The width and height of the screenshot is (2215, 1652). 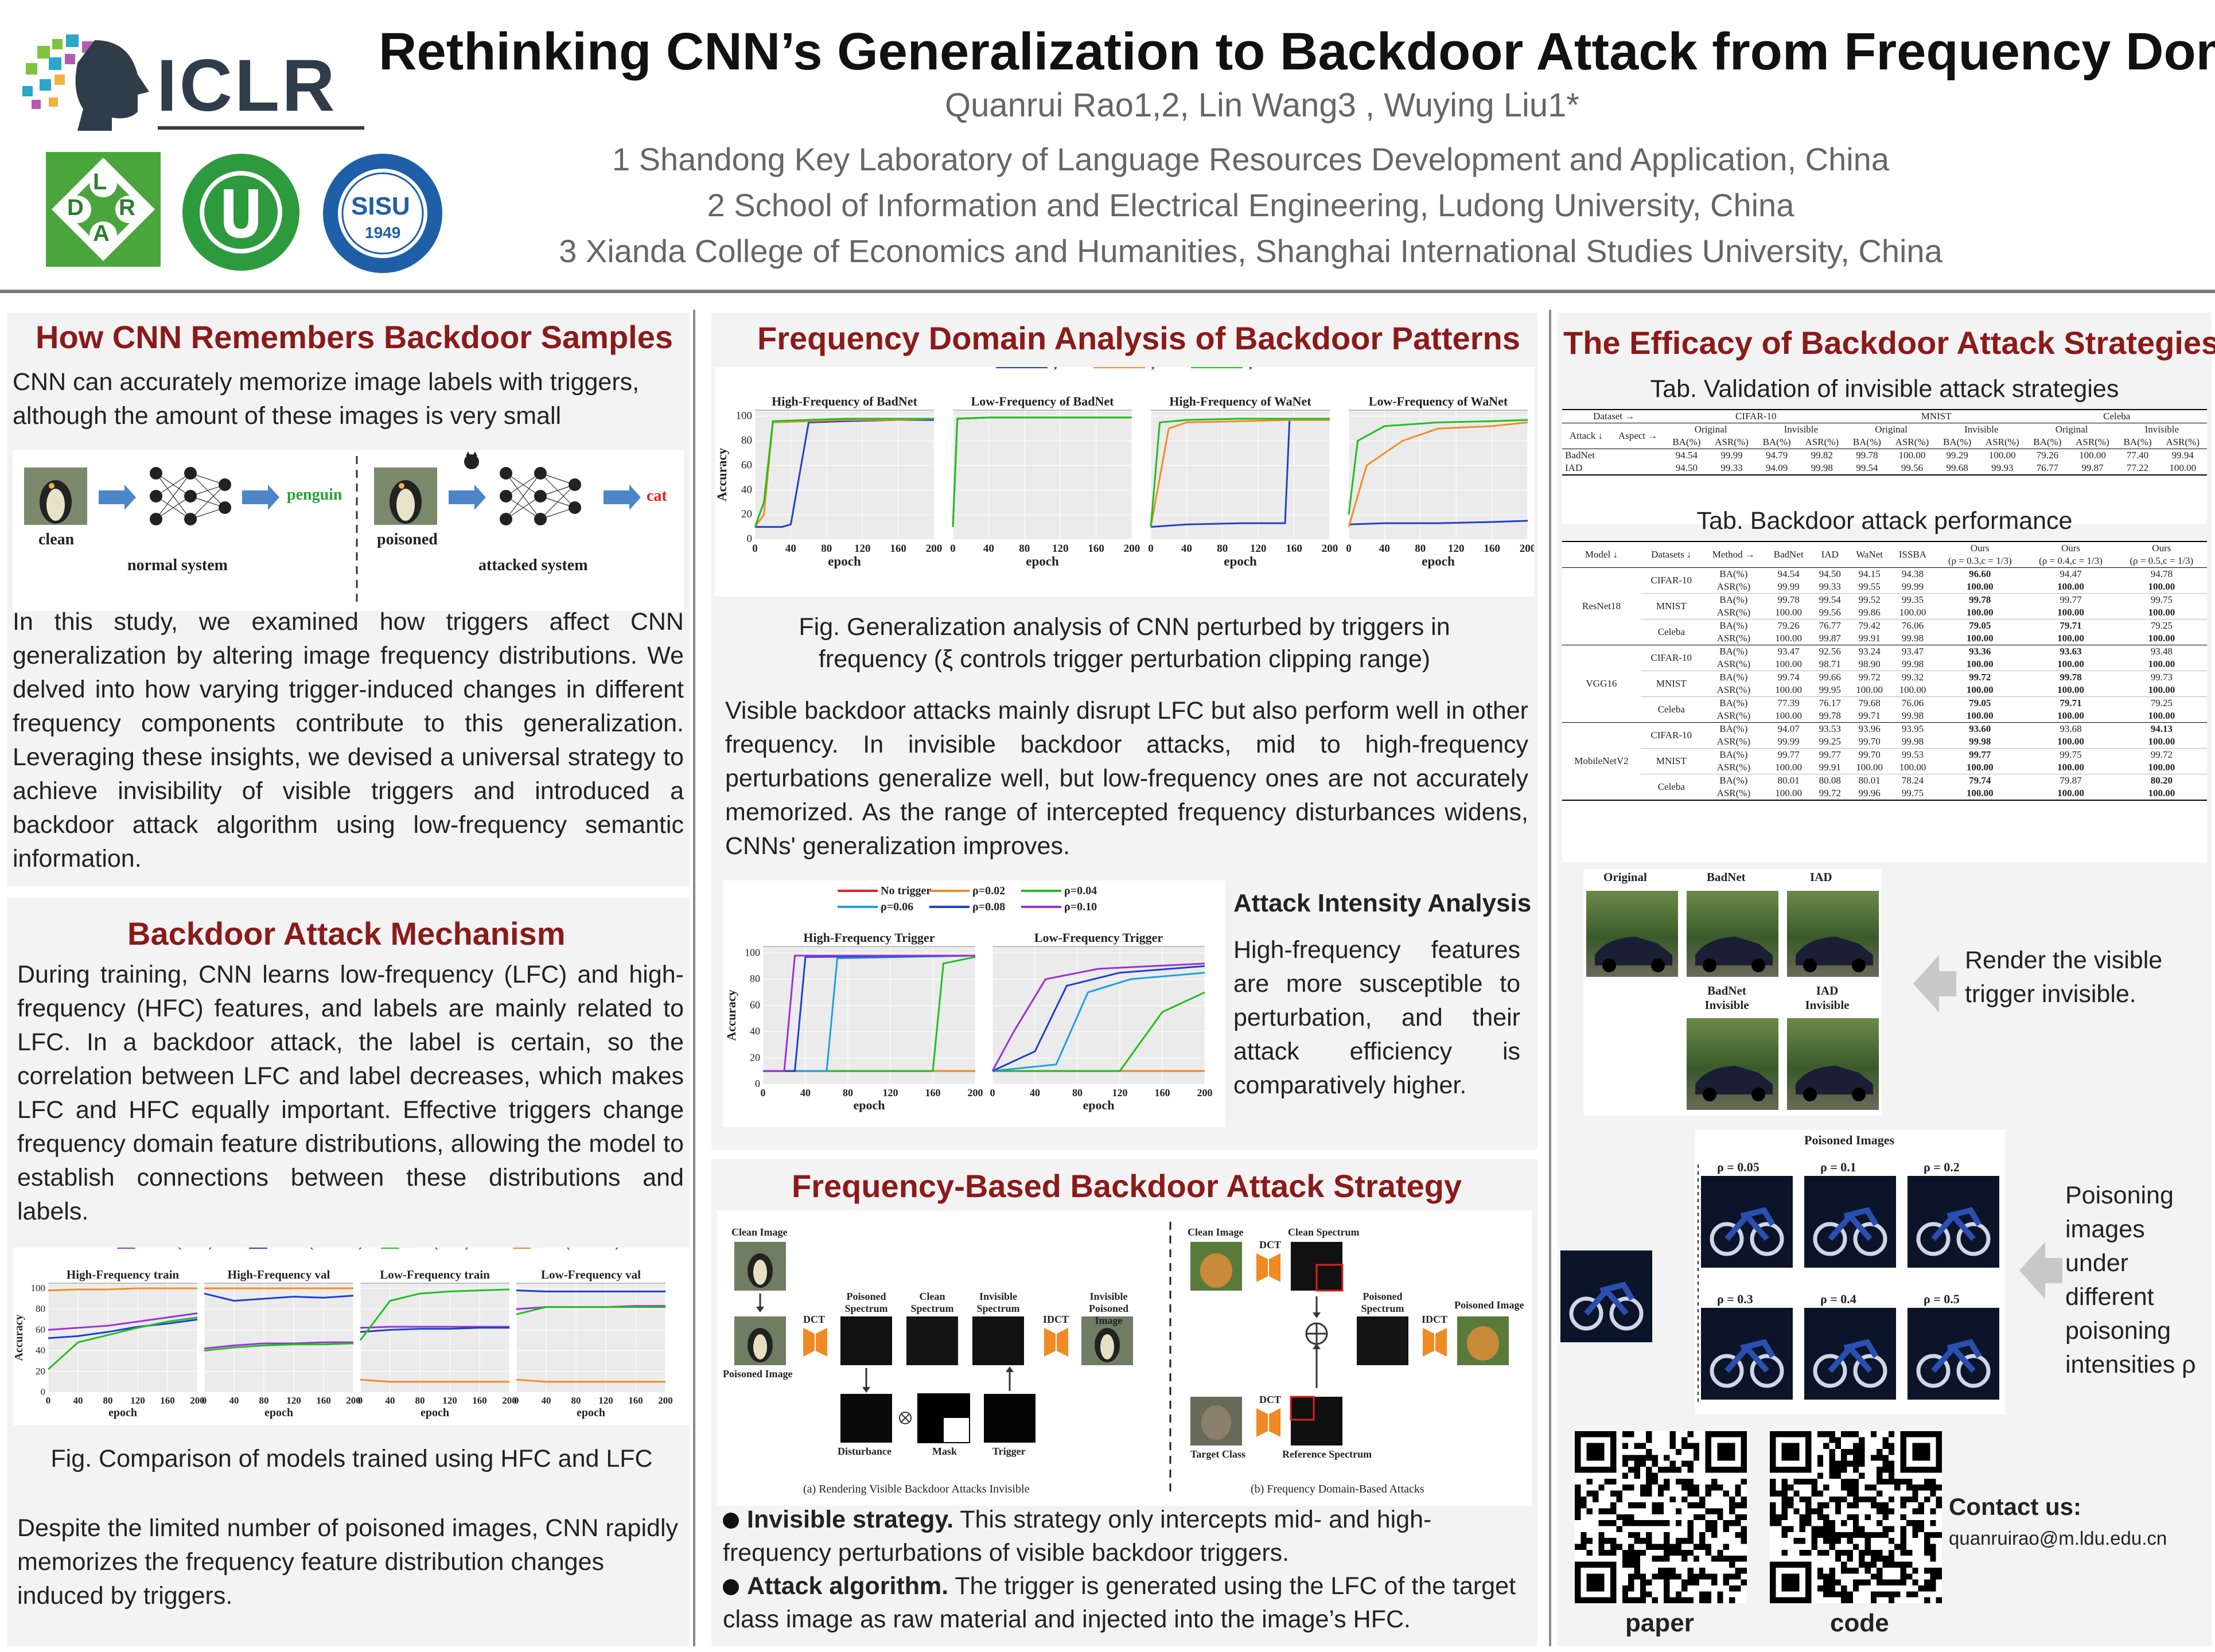 I want to click on ldar-letter-a: A, so click(x=101, y=233).